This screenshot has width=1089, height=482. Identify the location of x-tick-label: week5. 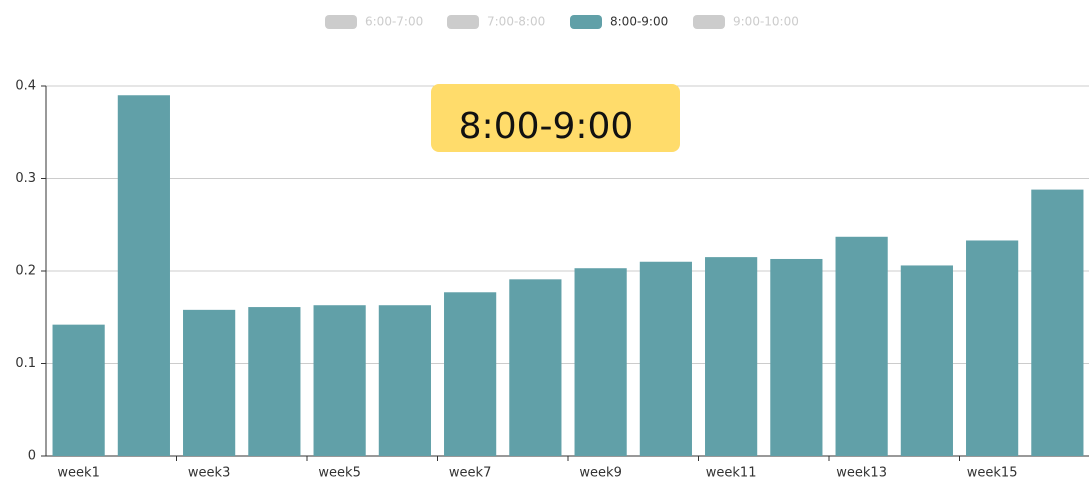
(339, 473).